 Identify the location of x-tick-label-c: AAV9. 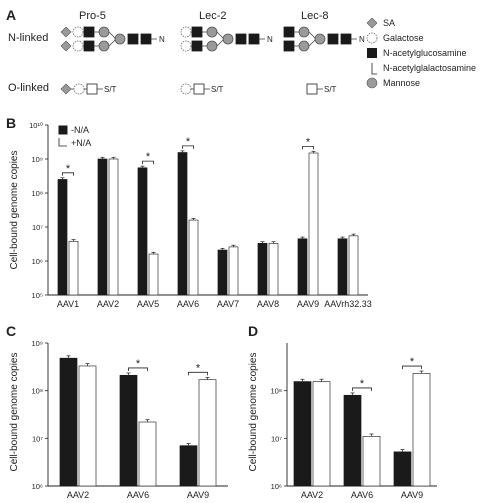
(198, 495).